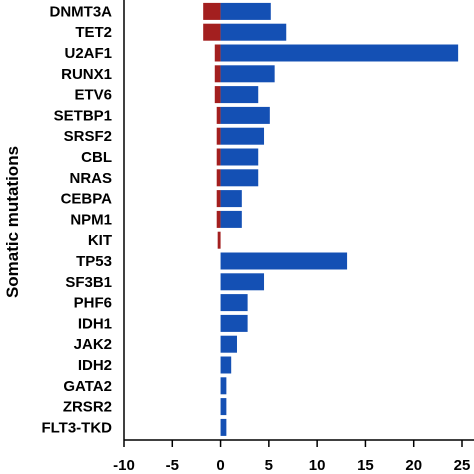 This screenshot has height=474, width=474. Describe the element at coordinates (91, 219) in the screenshot. I see `category-label: NPM1` at that location.